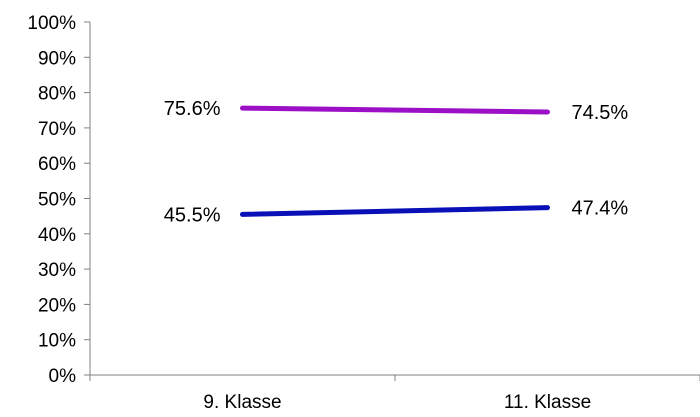 The image size is (700, 417). I want to click on y-tick-label: 30%, so click(57, 270).